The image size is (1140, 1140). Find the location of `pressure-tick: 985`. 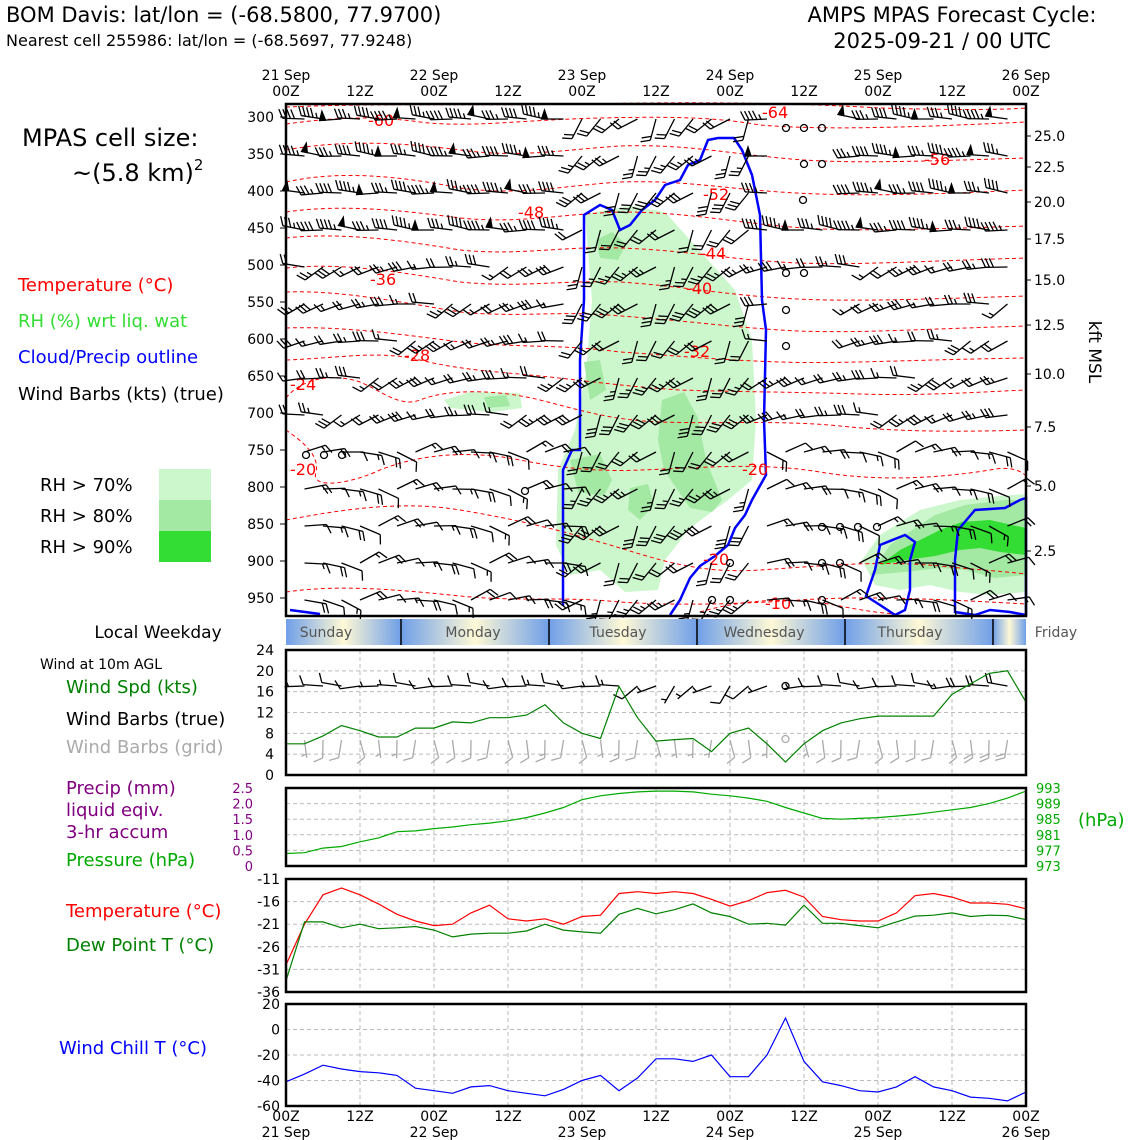

pressure-tick: 985 is located at coordinates (1048, 820).